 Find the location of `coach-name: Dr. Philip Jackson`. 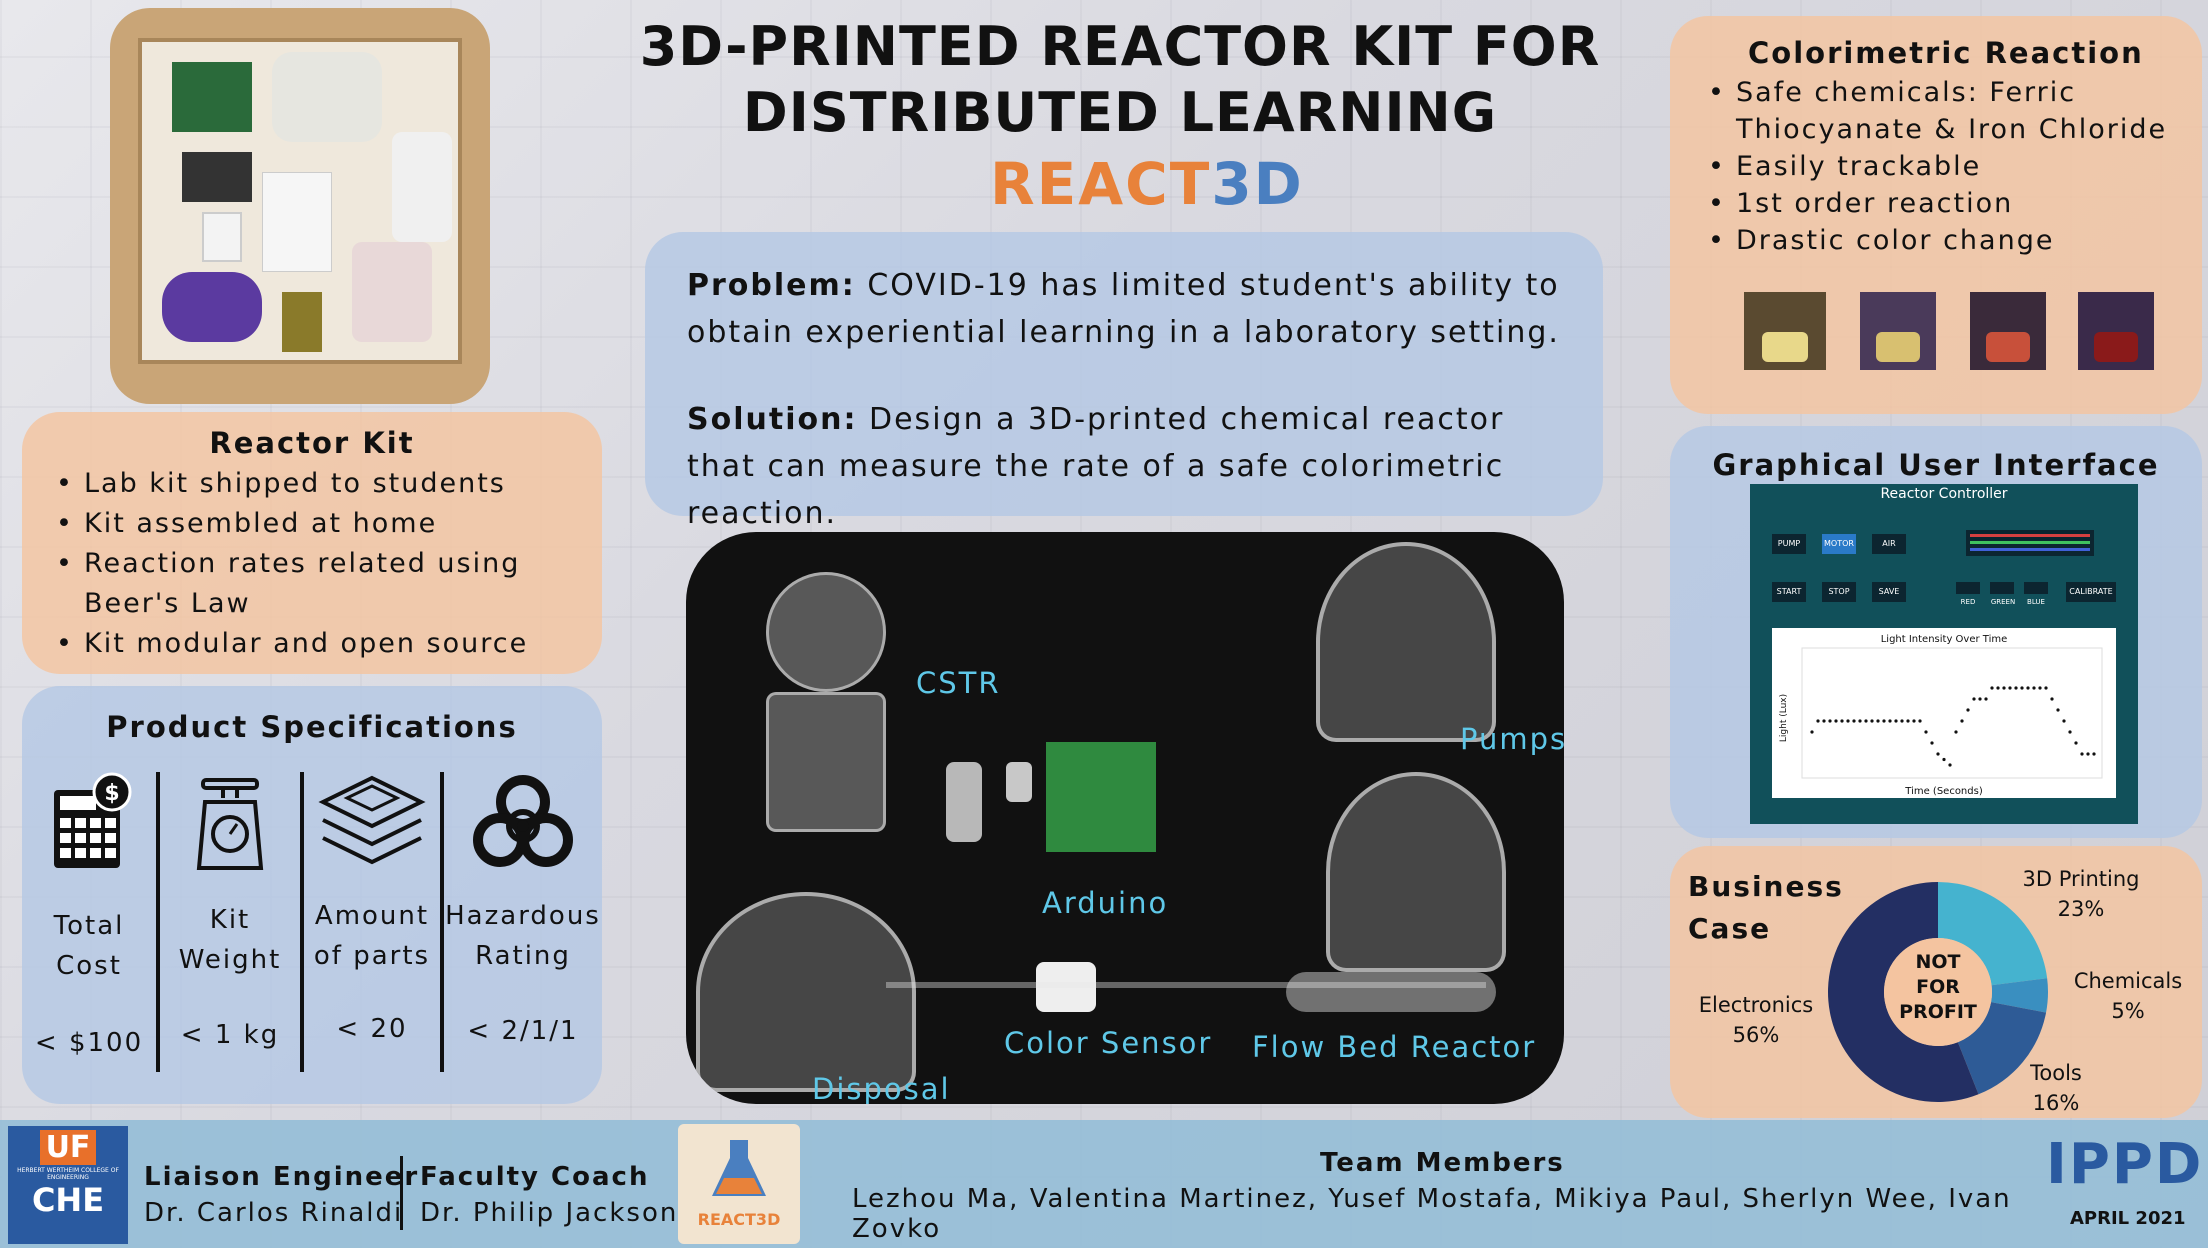

coach-name: Dr. Philip Jackson is located at coordinates (549, 1213).